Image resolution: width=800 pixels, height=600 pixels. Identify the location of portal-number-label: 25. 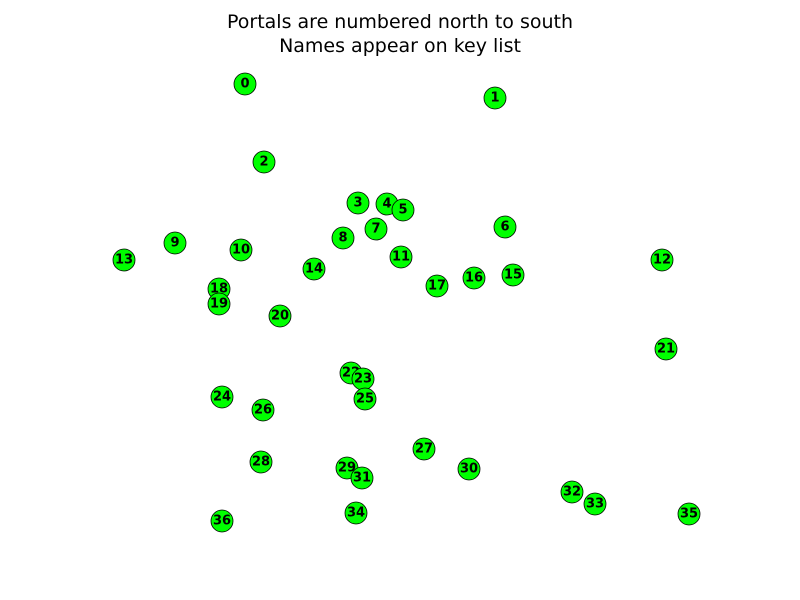
(365, 399).